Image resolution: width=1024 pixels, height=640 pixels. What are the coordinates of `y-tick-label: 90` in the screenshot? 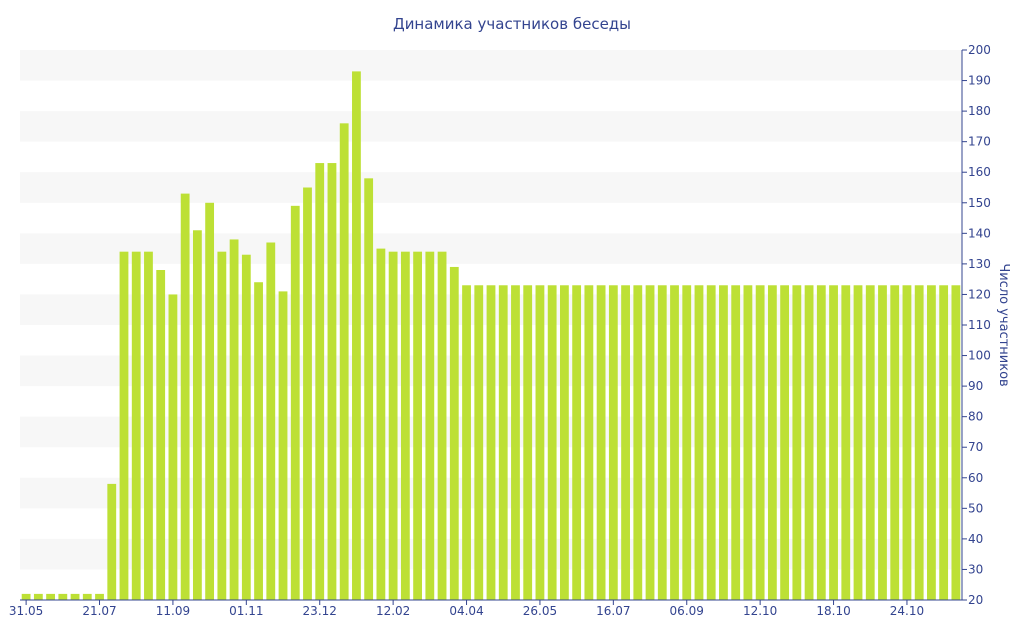 It's located at (975, 386).